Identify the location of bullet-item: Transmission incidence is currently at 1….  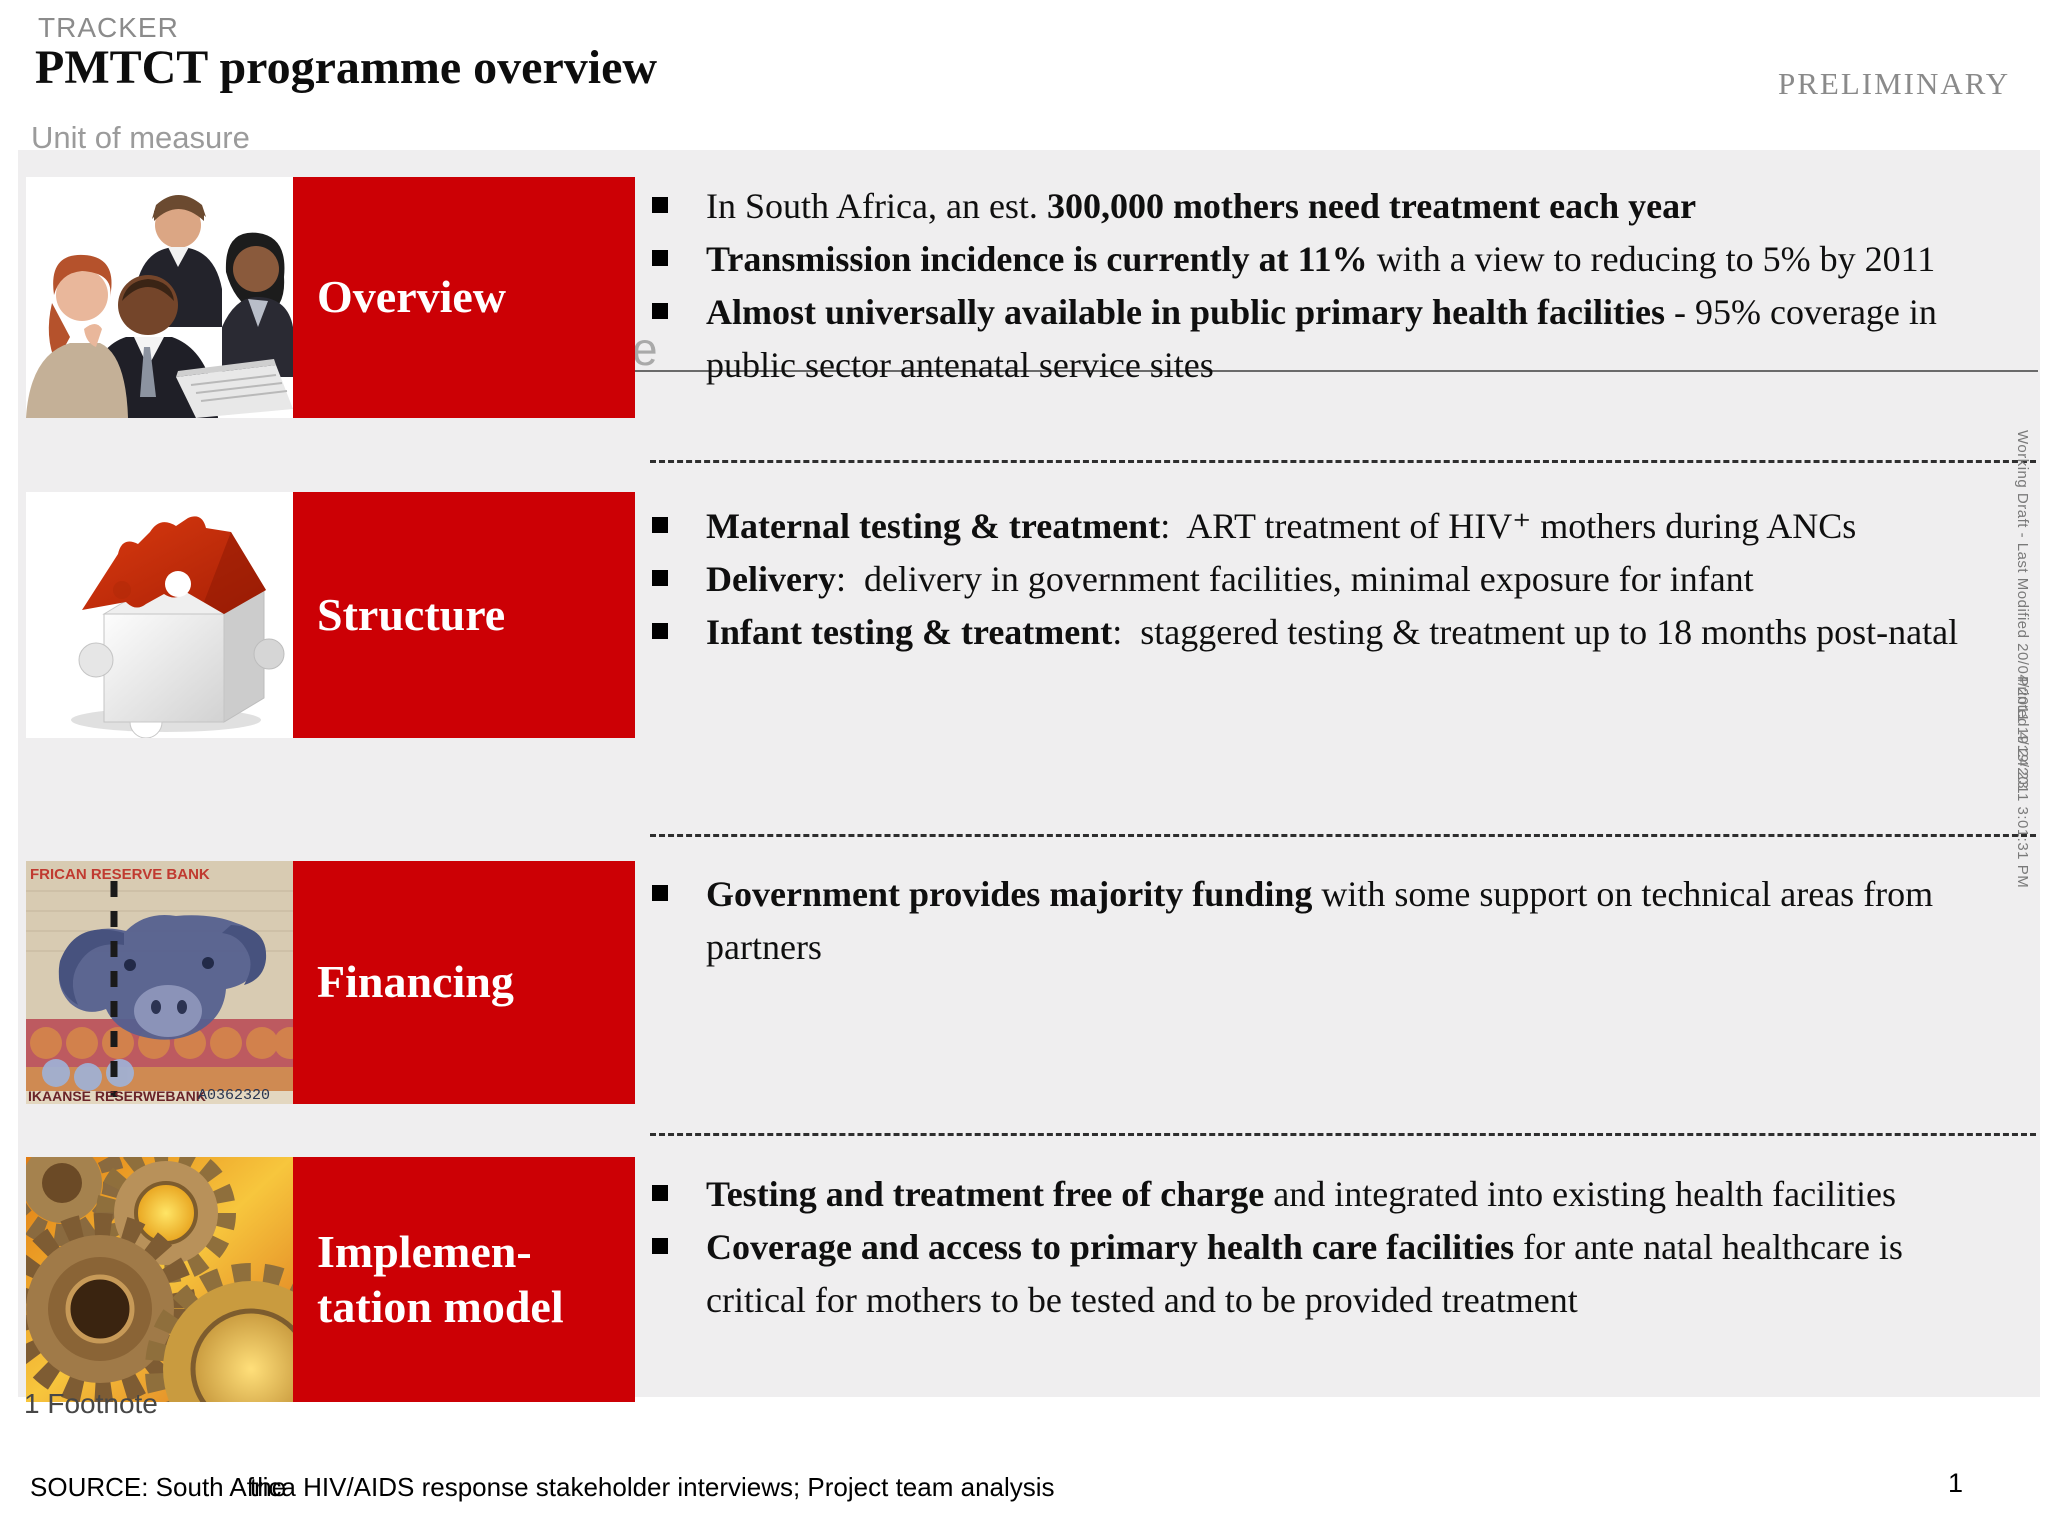
(1330, 259).